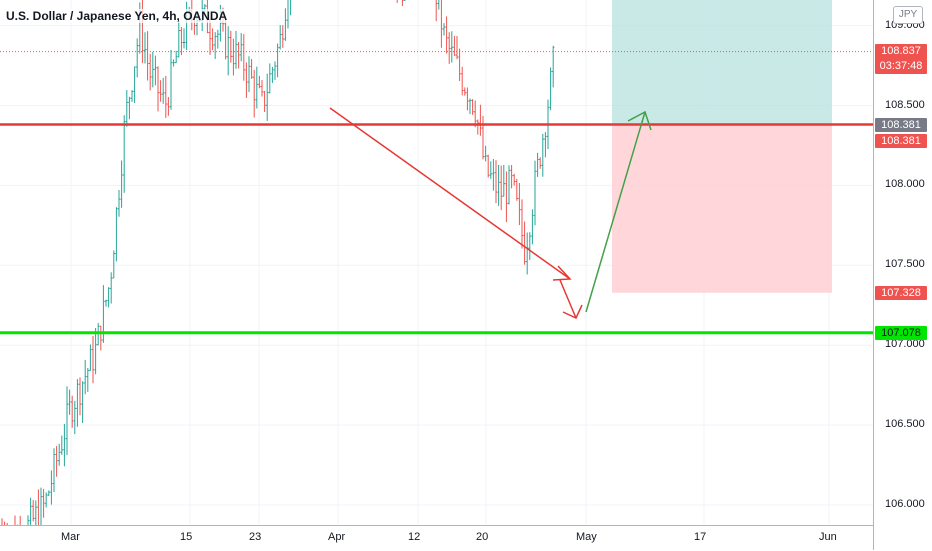 This screenshot has width=932, height=551. What do you see at coordinates (572, 311) in the screenshot?
I see `drop-arrow-head` at bounding box center [572, 311].